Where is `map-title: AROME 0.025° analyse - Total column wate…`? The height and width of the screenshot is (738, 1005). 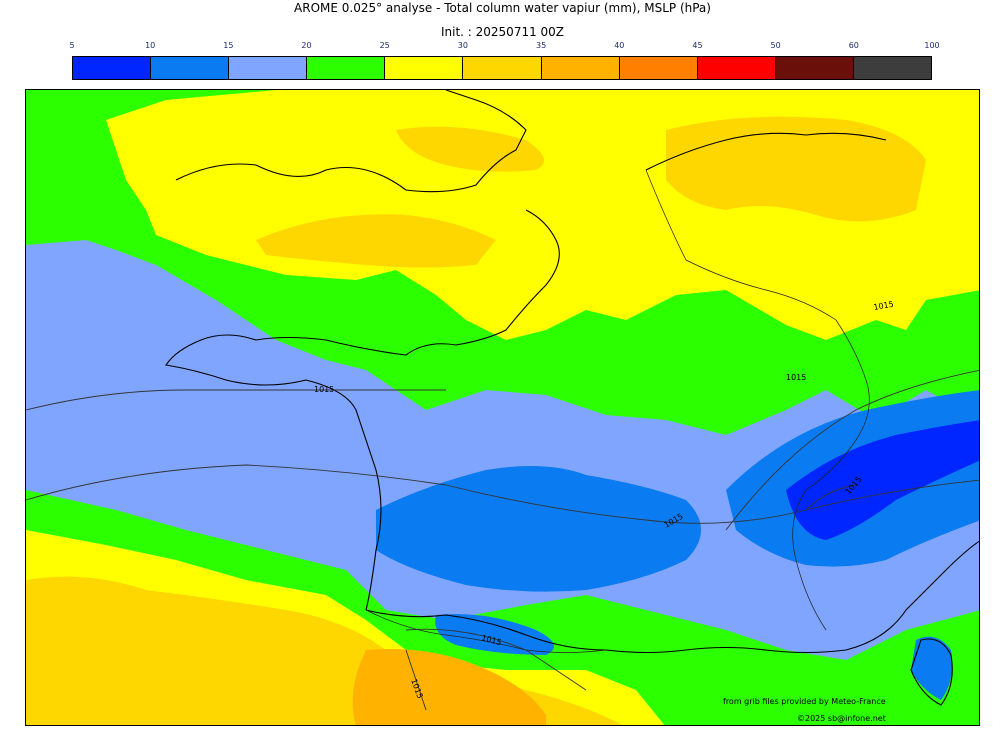 map-title: AROME 0.025° analyse - Total column wate… is located at coordinates (502, 8).